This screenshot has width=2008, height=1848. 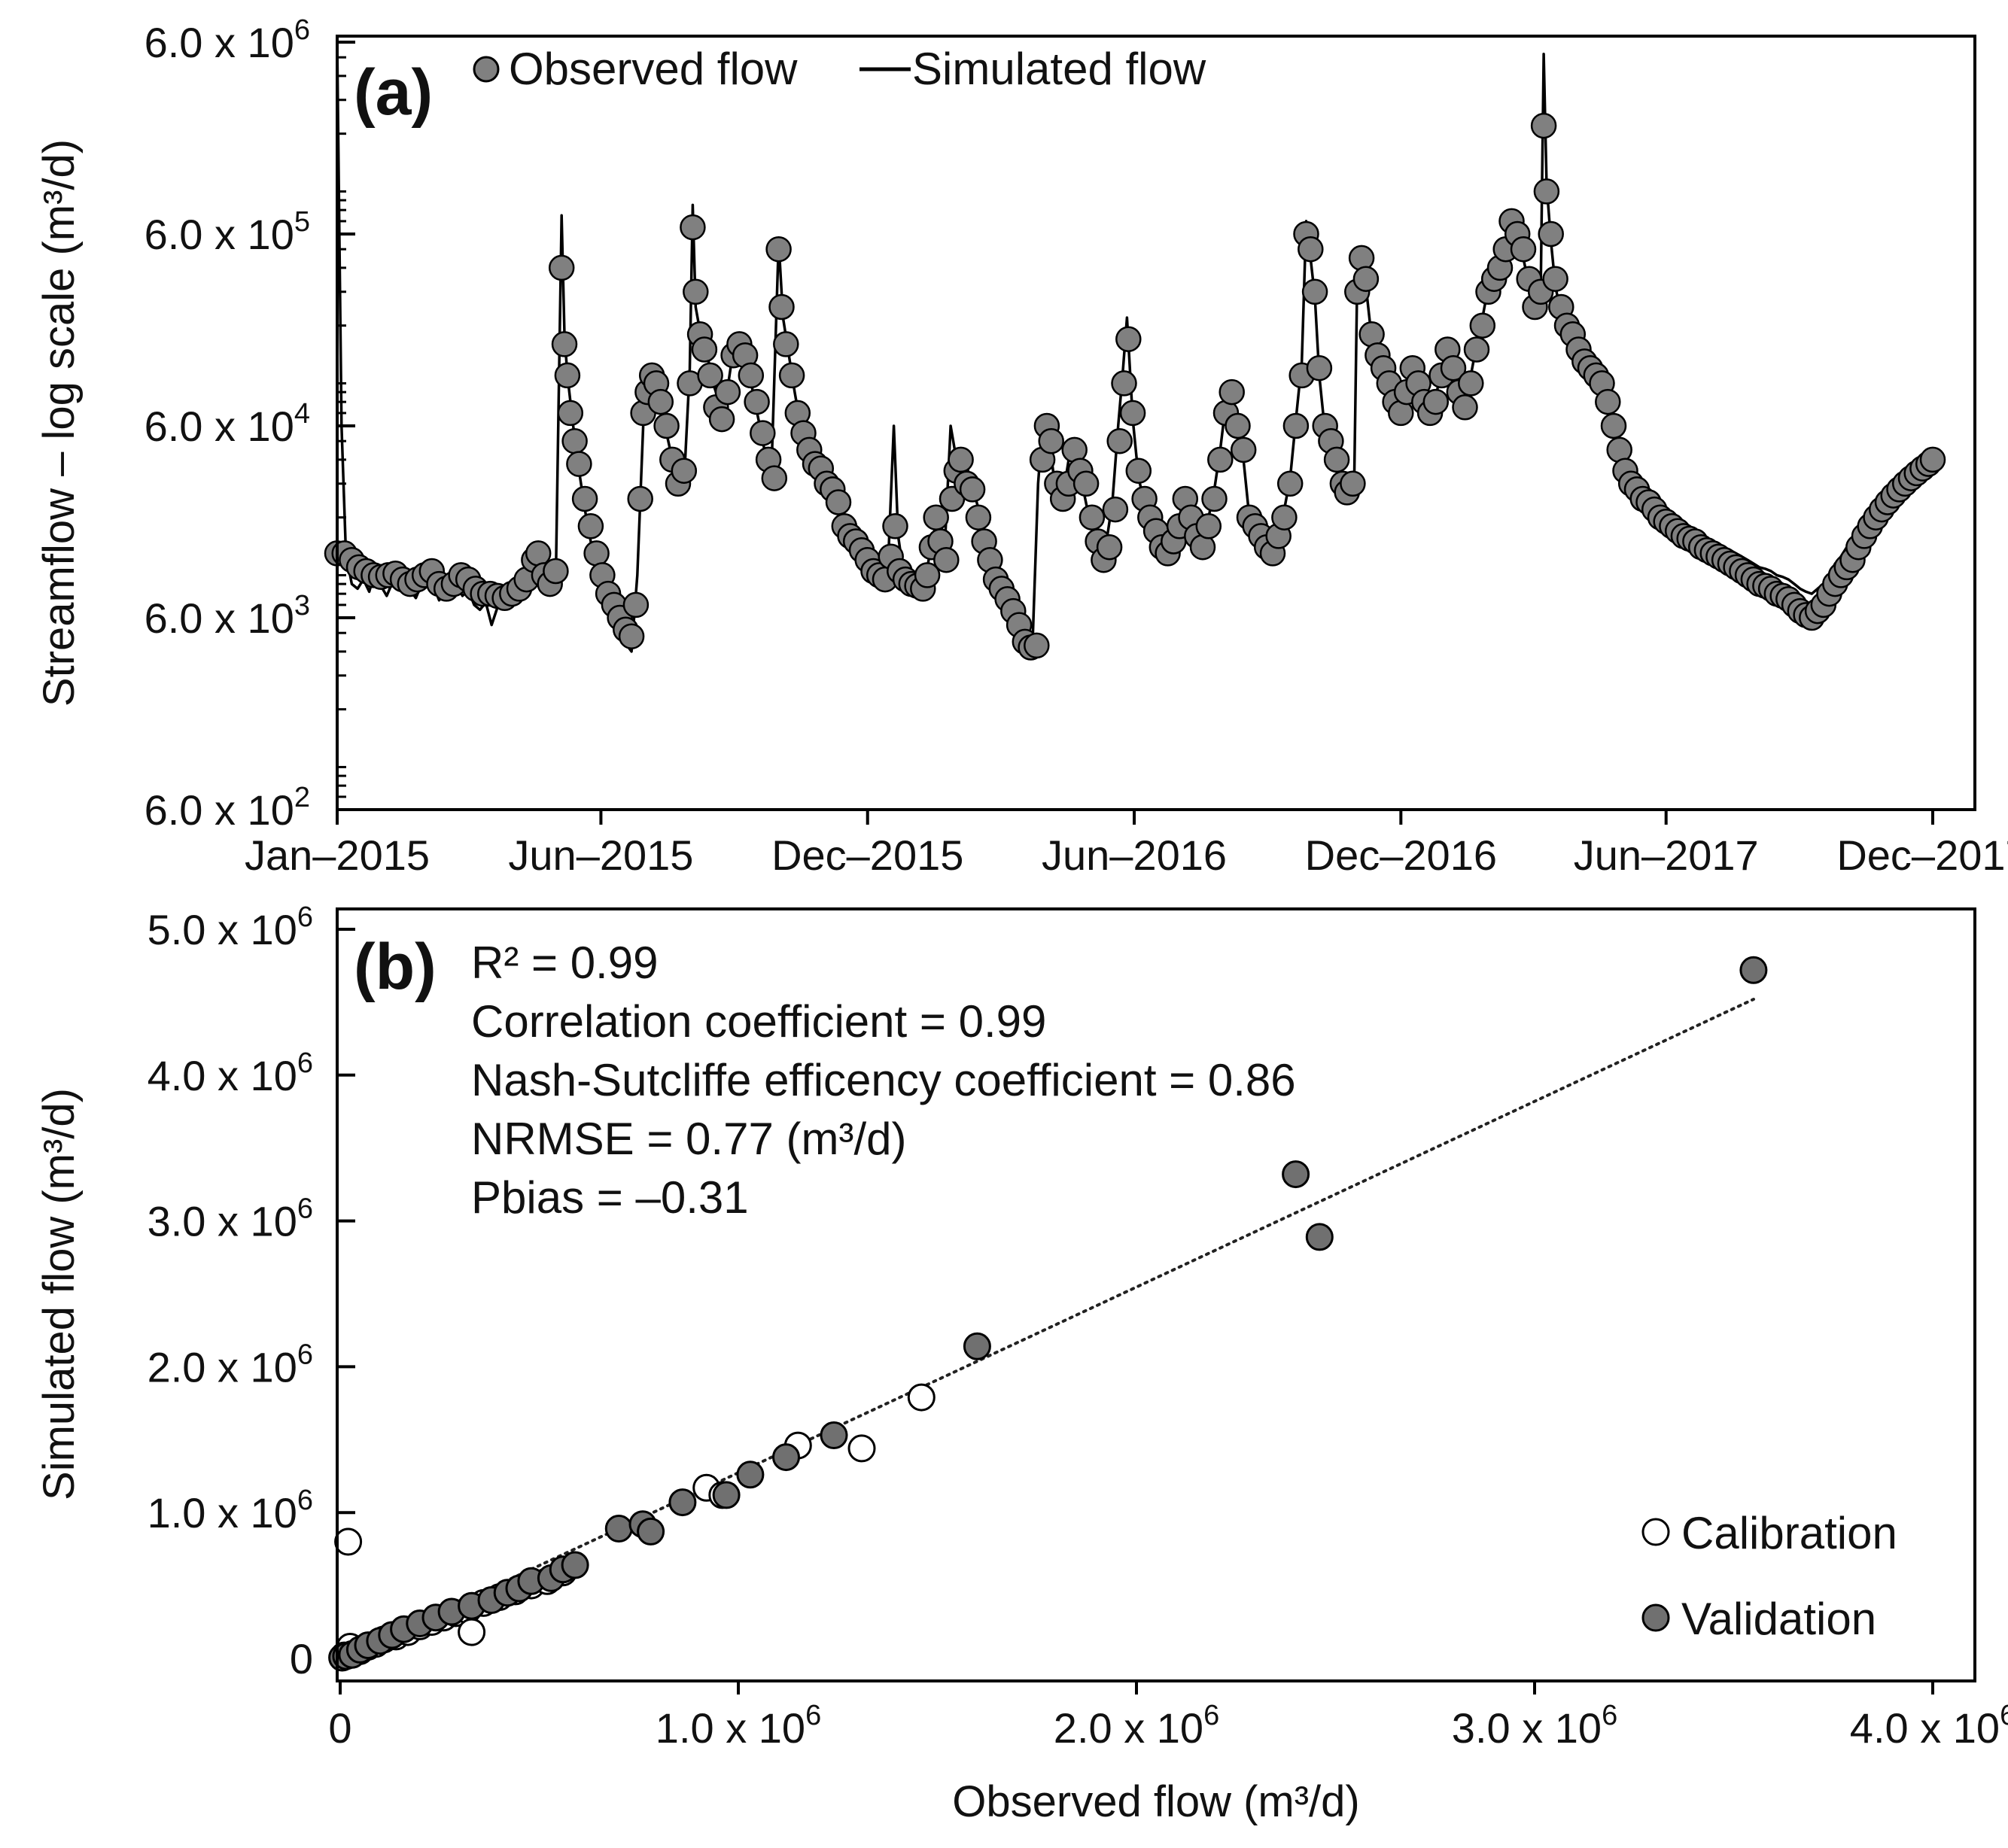 What do you see at coordinates (302, 30) in the screenshot?
I see `panel-a-y-tick-label-exponent: 6` at bounding box center [302, 30].